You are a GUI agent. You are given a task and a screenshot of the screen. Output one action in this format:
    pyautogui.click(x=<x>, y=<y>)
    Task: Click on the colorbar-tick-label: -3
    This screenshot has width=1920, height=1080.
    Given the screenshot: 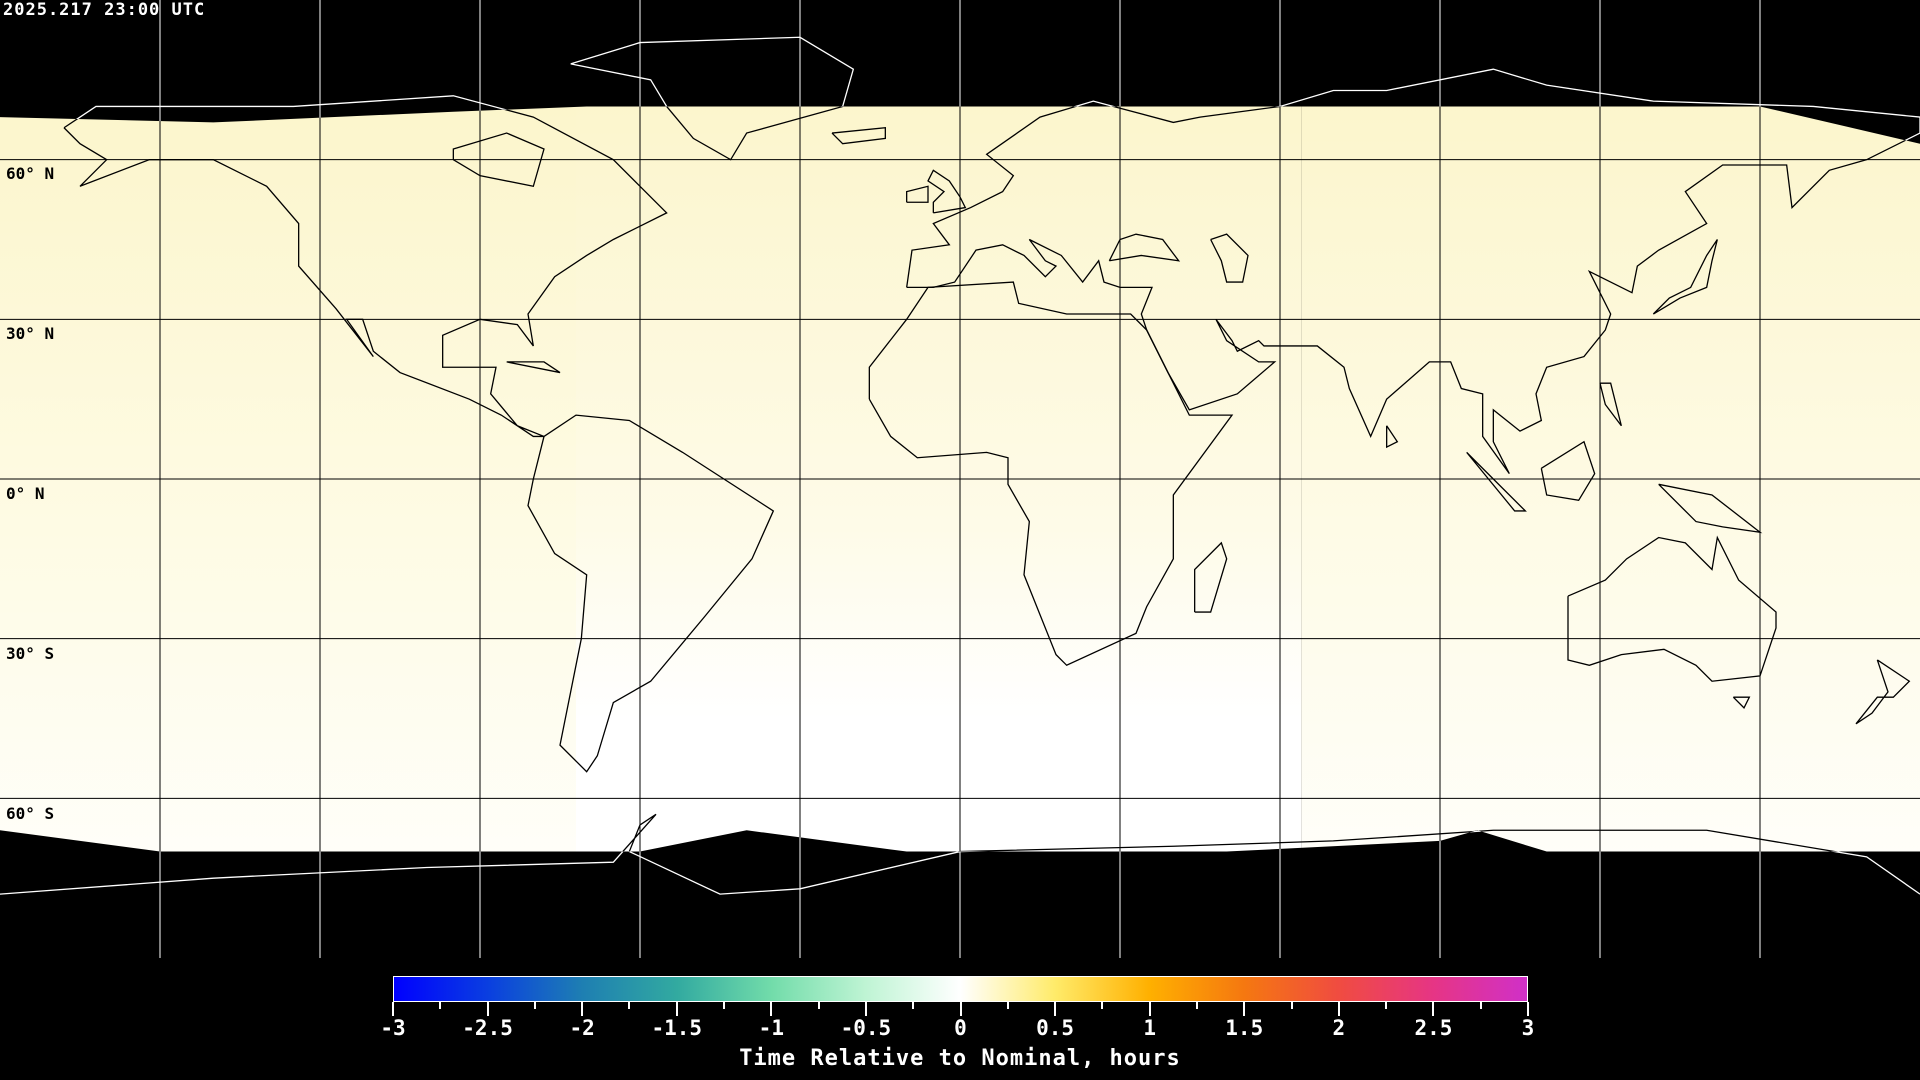 What is the action you would take?
    pyautogui.click(x=393, y=1028)
    